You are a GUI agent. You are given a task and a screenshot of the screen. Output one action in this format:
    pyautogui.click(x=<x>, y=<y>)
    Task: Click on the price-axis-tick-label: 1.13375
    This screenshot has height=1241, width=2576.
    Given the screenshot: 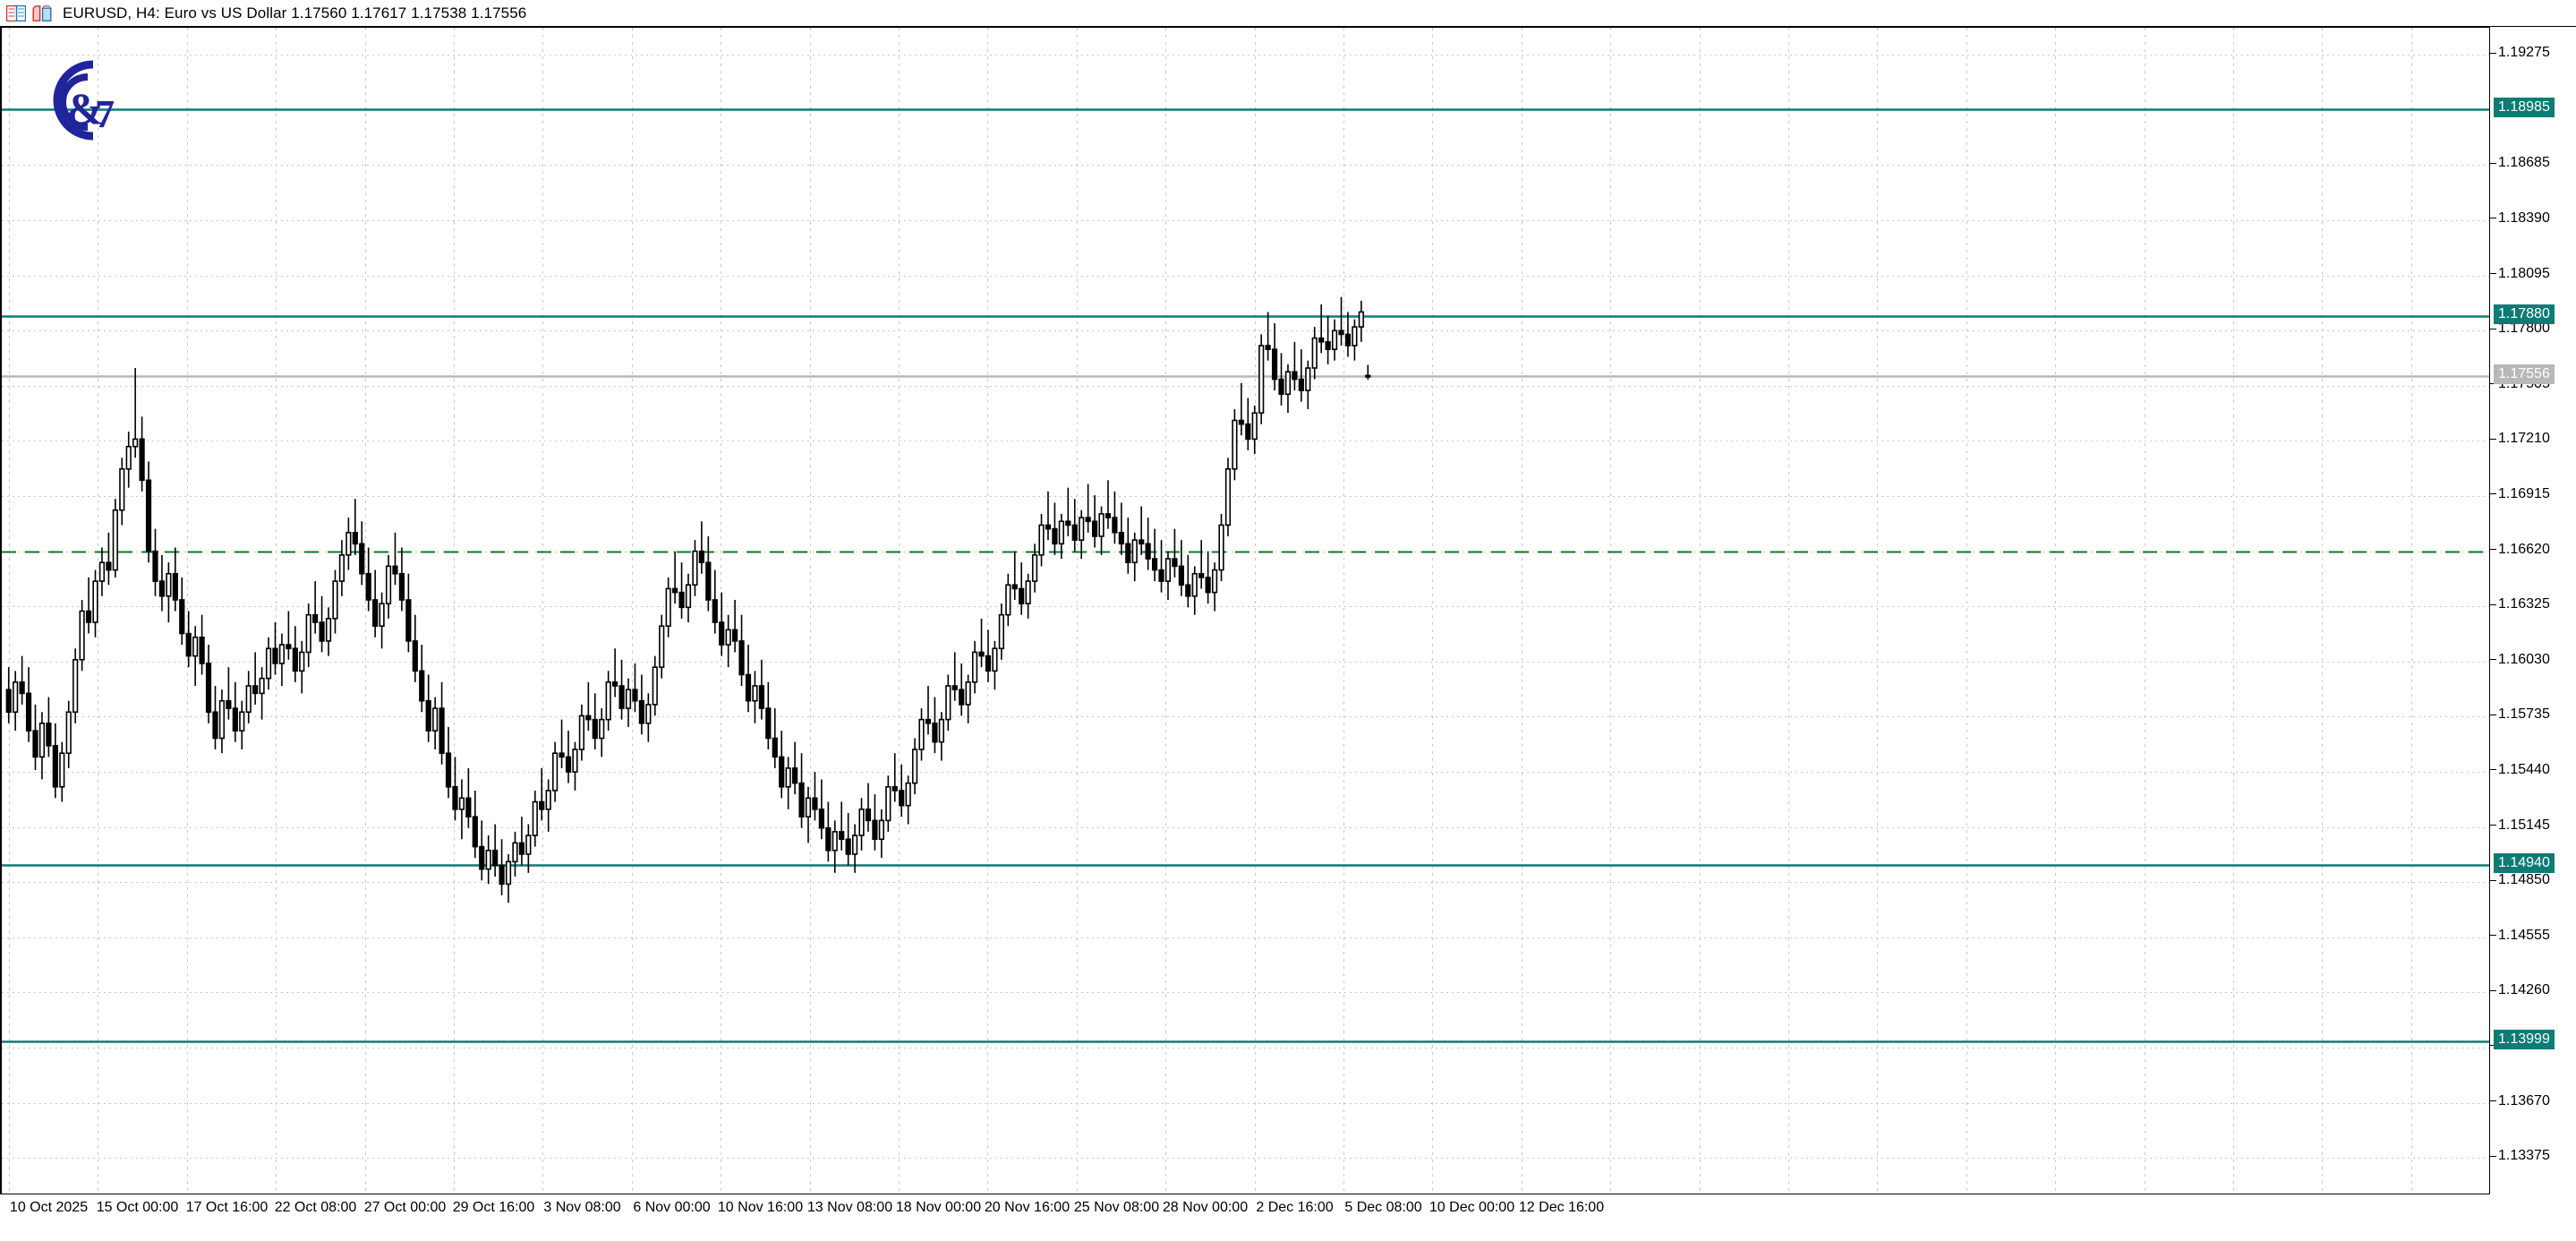 What is the action you would take?
    pyautogui.click(x=2524, y=1156)
    